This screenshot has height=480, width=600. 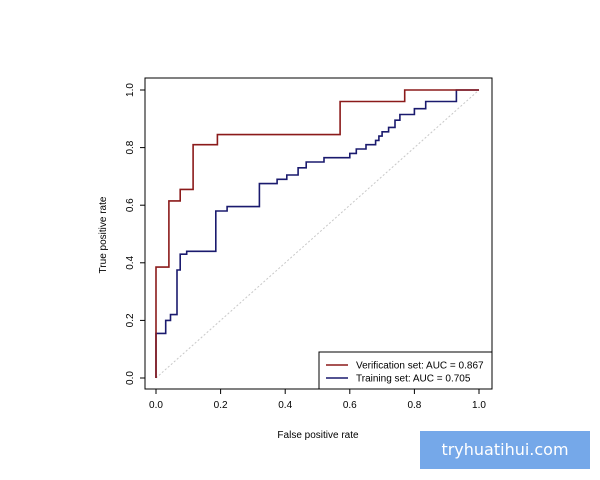 I want to click on x-tick-label: 1.0, so click(x=479, y=405).